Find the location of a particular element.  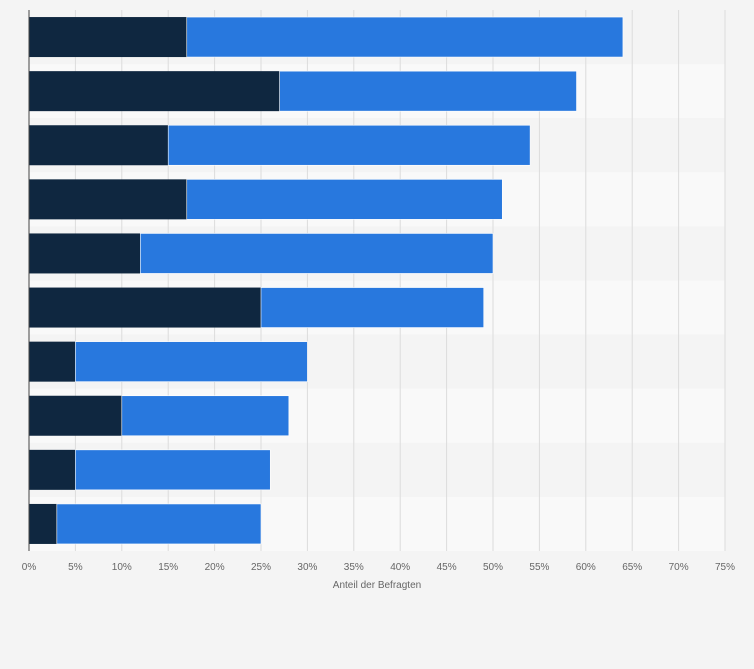

x-tick-label: 60% is located at coordinates (586, 567).